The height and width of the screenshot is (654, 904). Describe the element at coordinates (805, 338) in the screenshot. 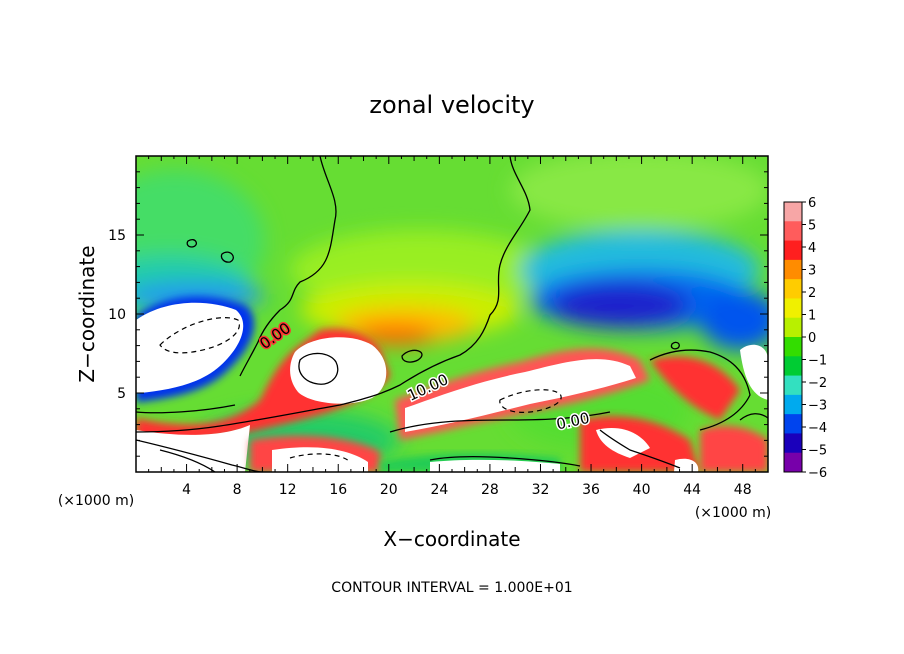

I see `colorbar: 6 5 4 3 2 1 0 −1 −2 −3 −4 −5 −6` at that location.